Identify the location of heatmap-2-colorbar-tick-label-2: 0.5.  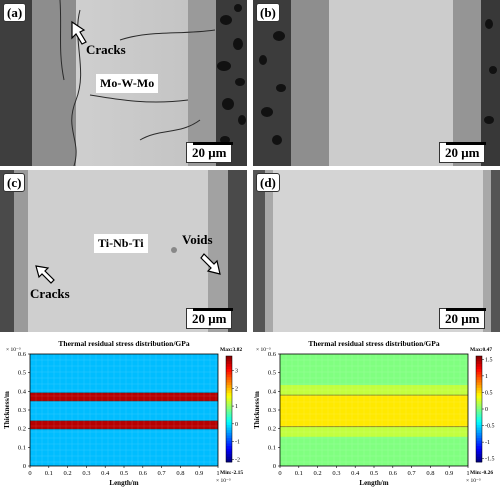
(489, 393).